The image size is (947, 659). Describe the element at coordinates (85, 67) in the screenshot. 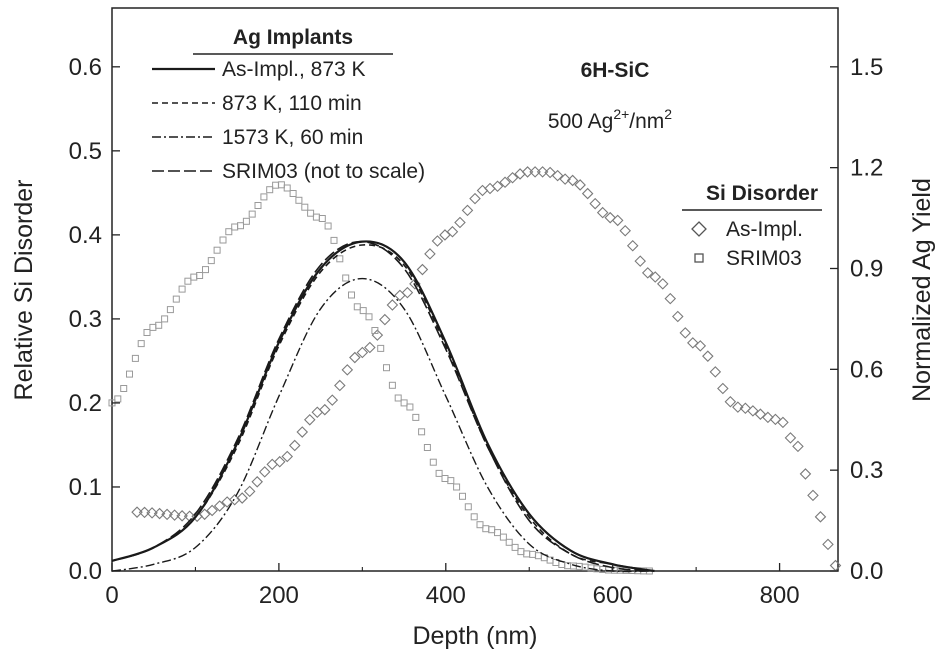

I see `y-left-tick-label: 0.6` at that location.